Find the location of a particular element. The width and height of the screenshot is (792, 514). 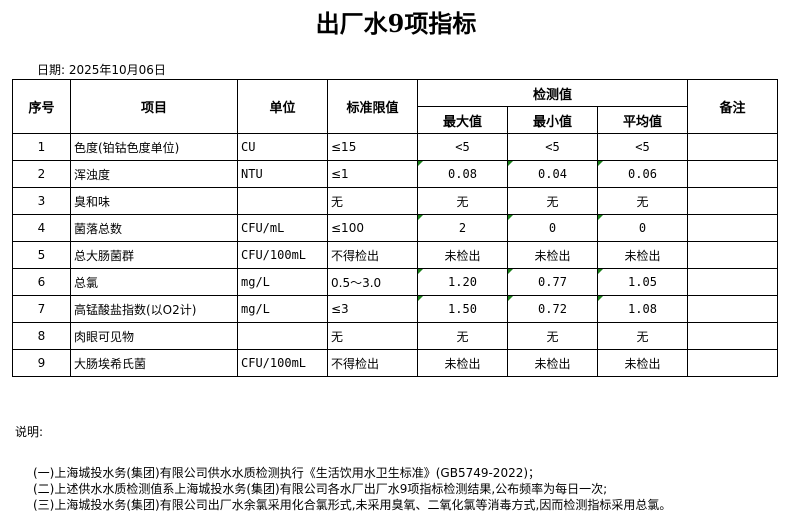

table-row: 9 大肠埃希氏菌 CFU/100mL 不得检出 未检出 未检出 未检出 is located at coordinates (395, 363).